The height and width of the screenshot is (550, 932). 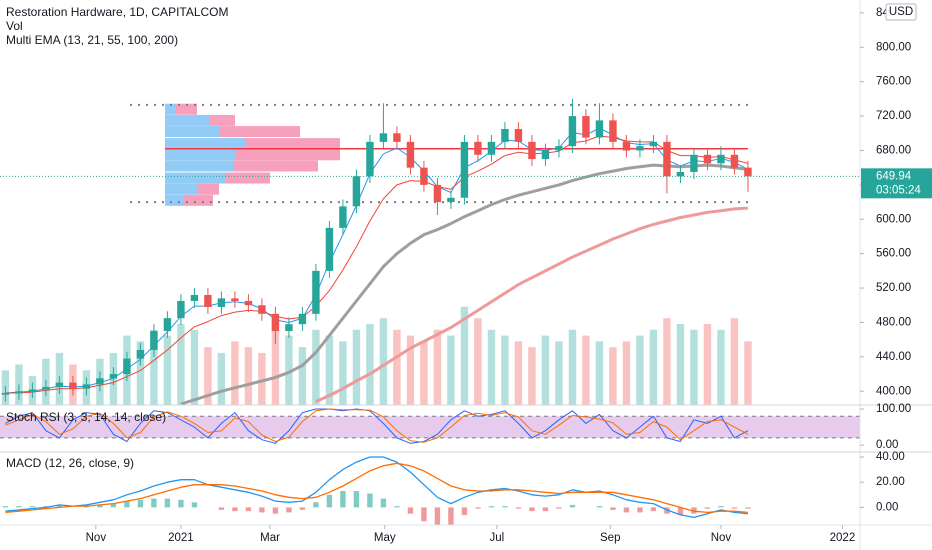 What do you see at coordinates (181, 538) in the screenshot?
I see `x-tick-label: 2021` at bounding box center [181, 538].